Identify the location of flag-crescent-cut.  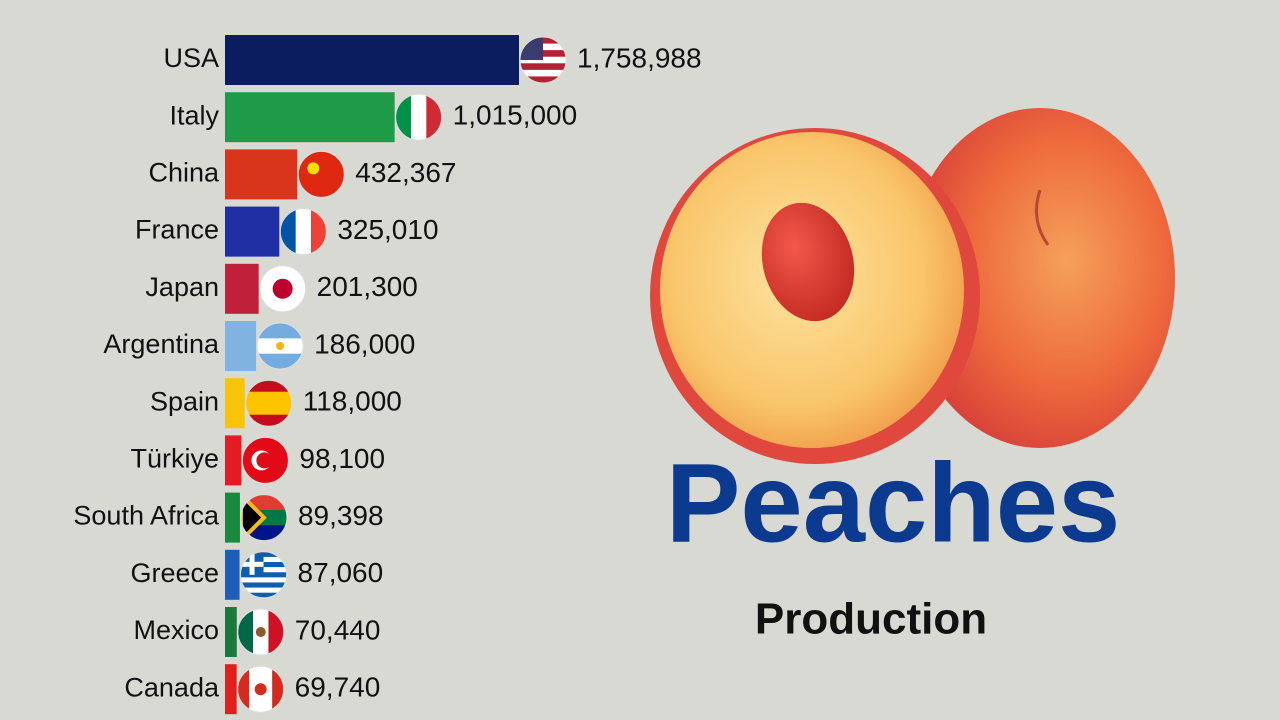
(264, 460).